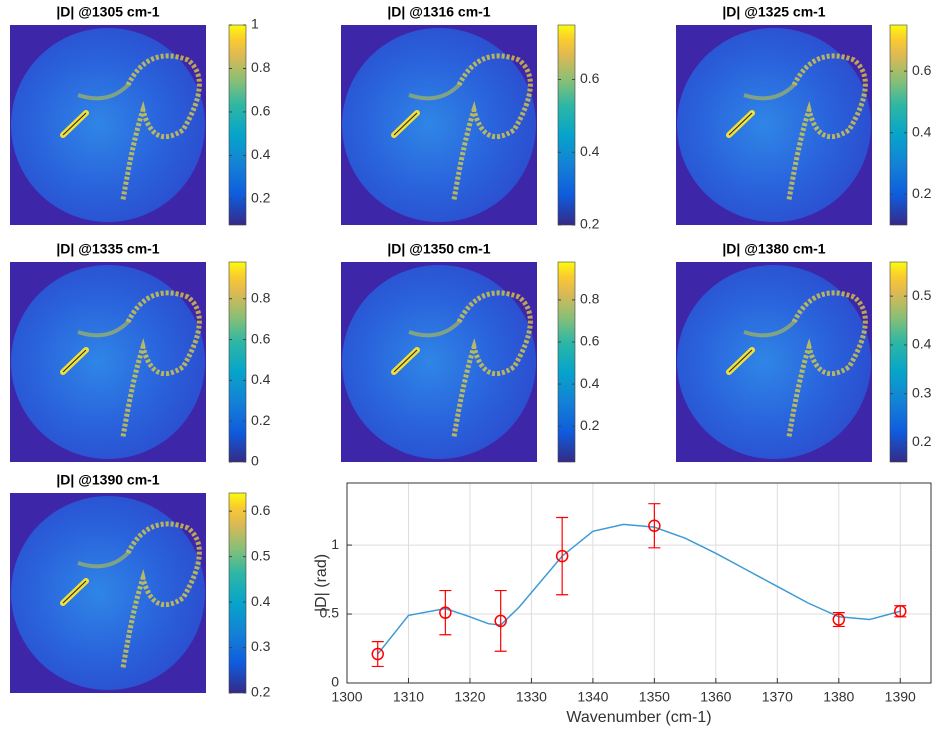  Describe the element at coordinates (255, 461) in the screenshot. I see `colorbar-tick-label: 0` at that location.